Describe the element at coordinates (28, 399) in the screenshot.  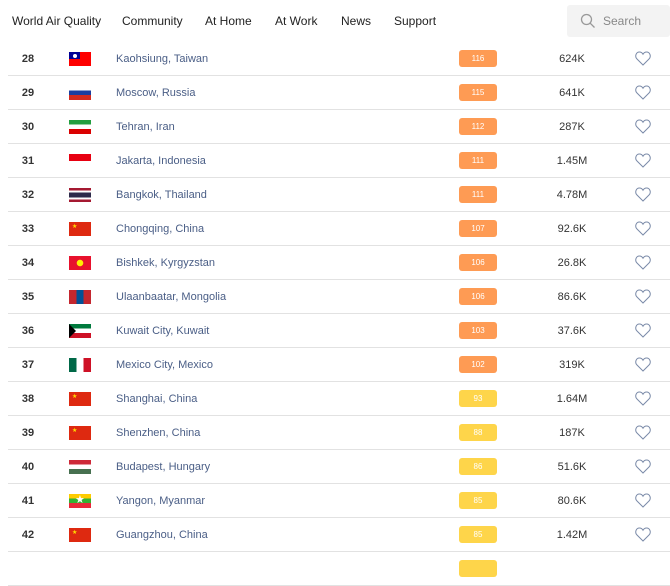
I see `rank: 38` at that location.